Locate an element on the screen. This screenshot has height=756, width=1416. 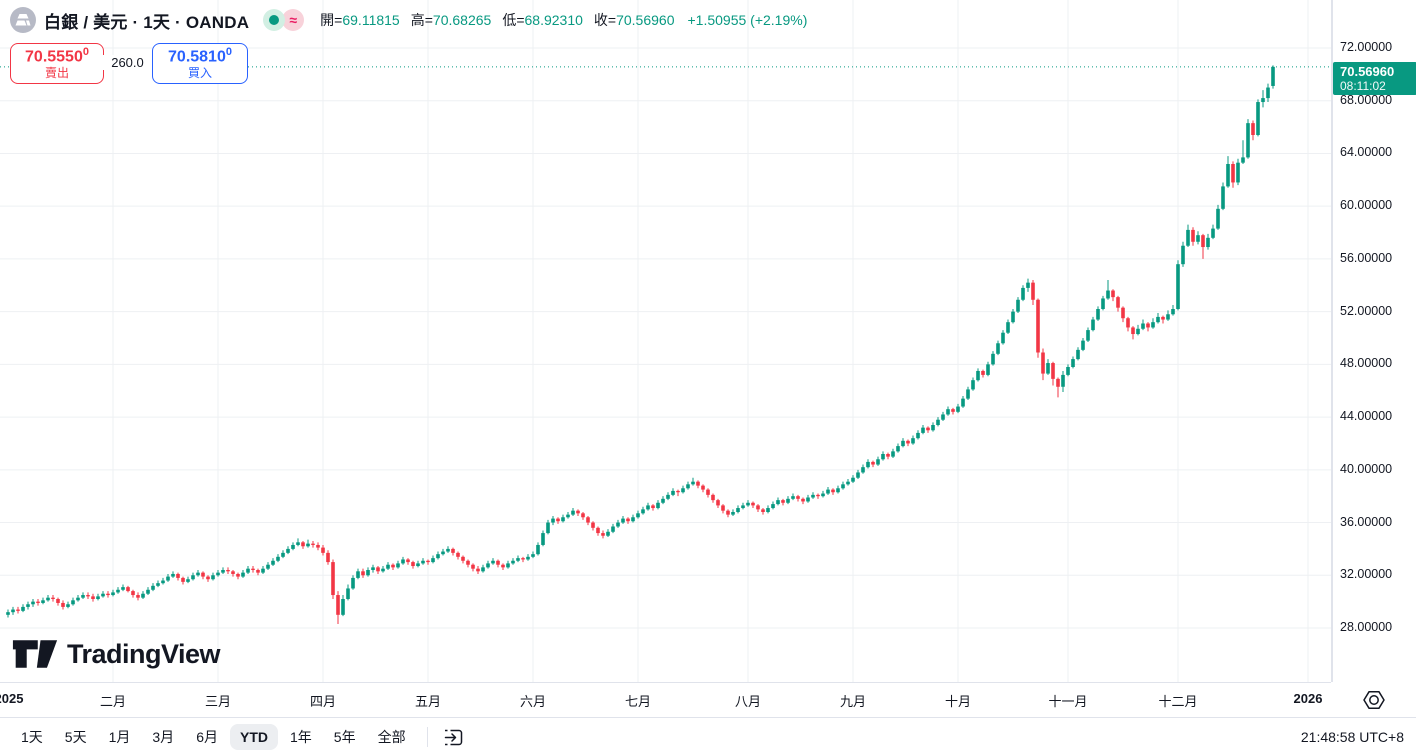
range-5d-button: 5天 is located at coordinates (76, 737).